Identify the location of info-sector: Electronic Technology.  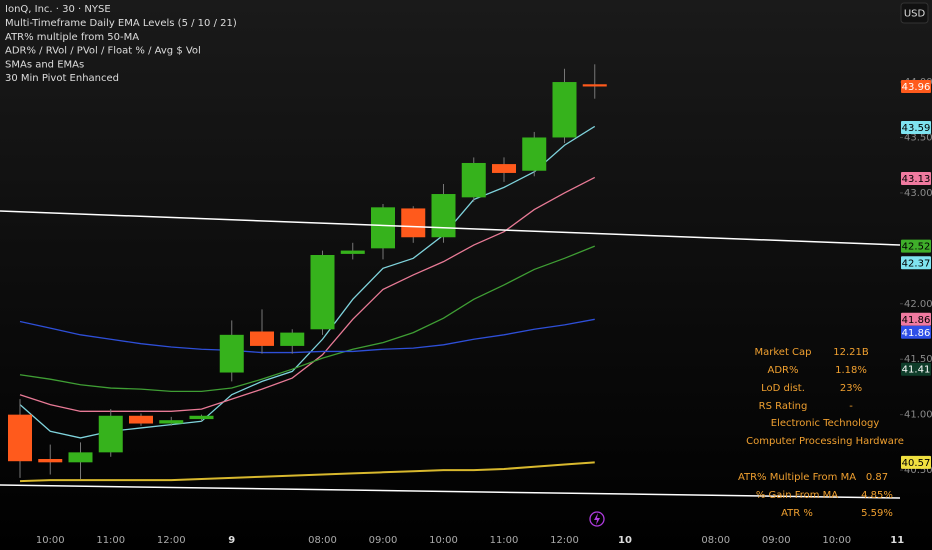
(825, 423).